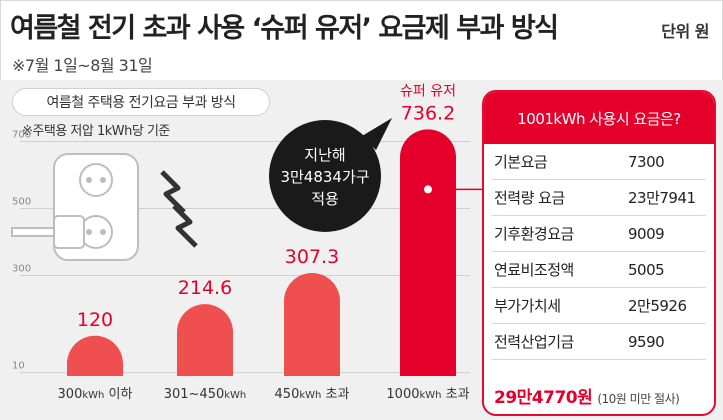  What do you see at coordinates (324, 177) in the screenshot?
I see `callout-line-2: 3만4834가구` at bounding box center [324, 177].